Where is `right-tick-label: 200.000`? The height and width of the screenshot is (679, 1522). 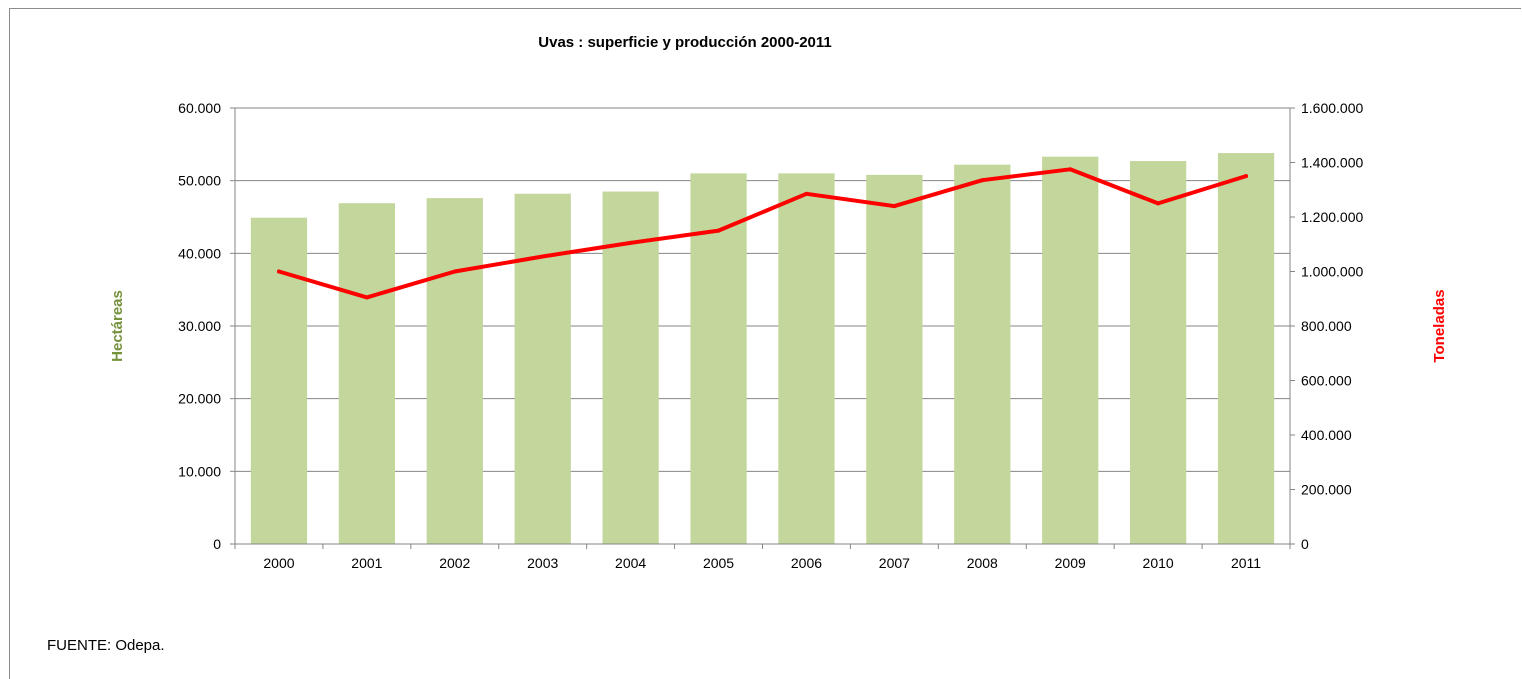
right-tick-label: 200.000 is located at coordinates (1326, 490).